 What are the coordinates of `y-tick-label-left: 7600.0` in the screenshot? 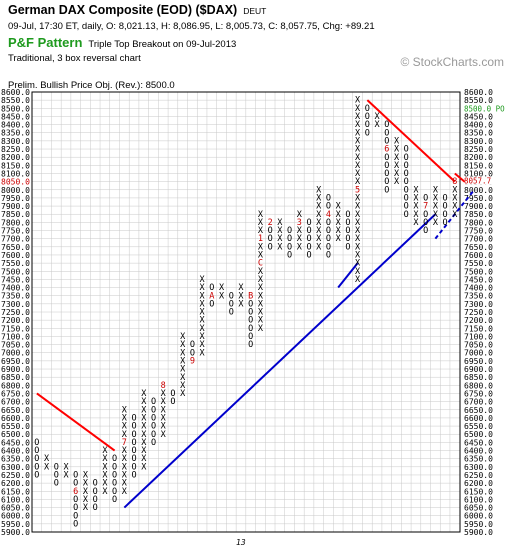 It's located at (15, 255).